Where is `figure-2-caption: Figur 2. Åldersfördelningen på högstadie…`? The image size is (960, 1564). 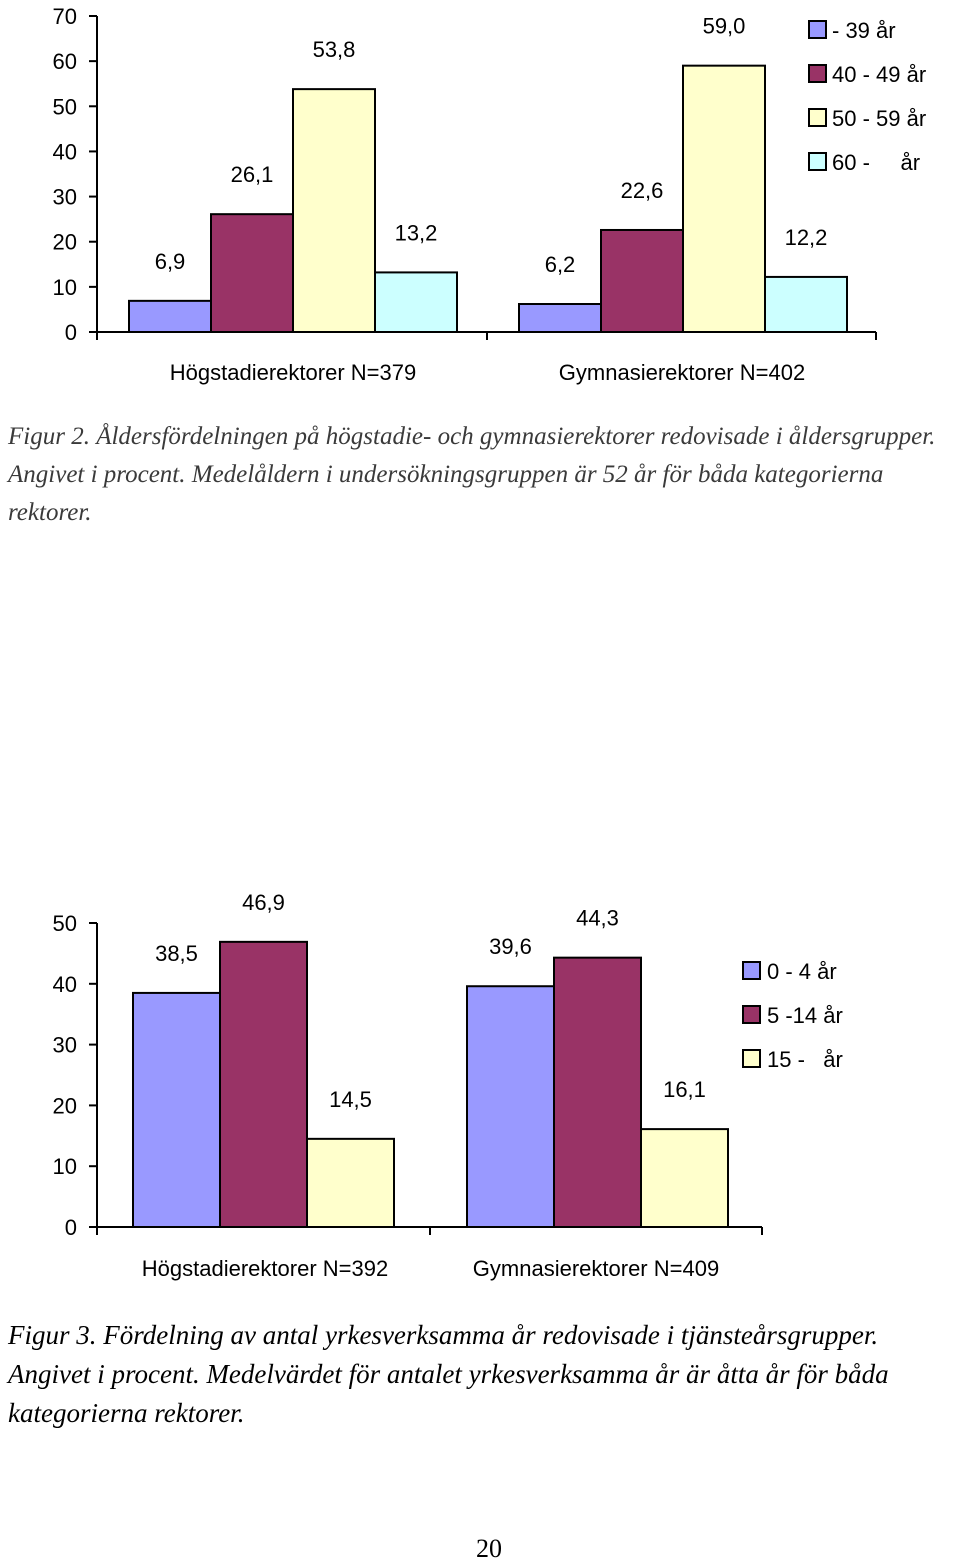
figure-2-caption: Figur 2. Åldersfördelningen på högstadie… is located at coordinates (472, 474).